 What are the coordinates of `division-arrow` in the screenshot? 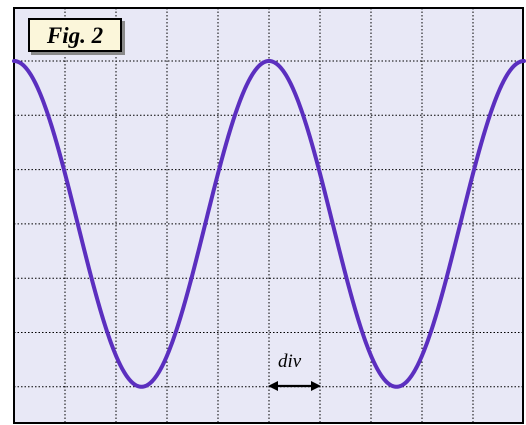 It's located at (294, 386).